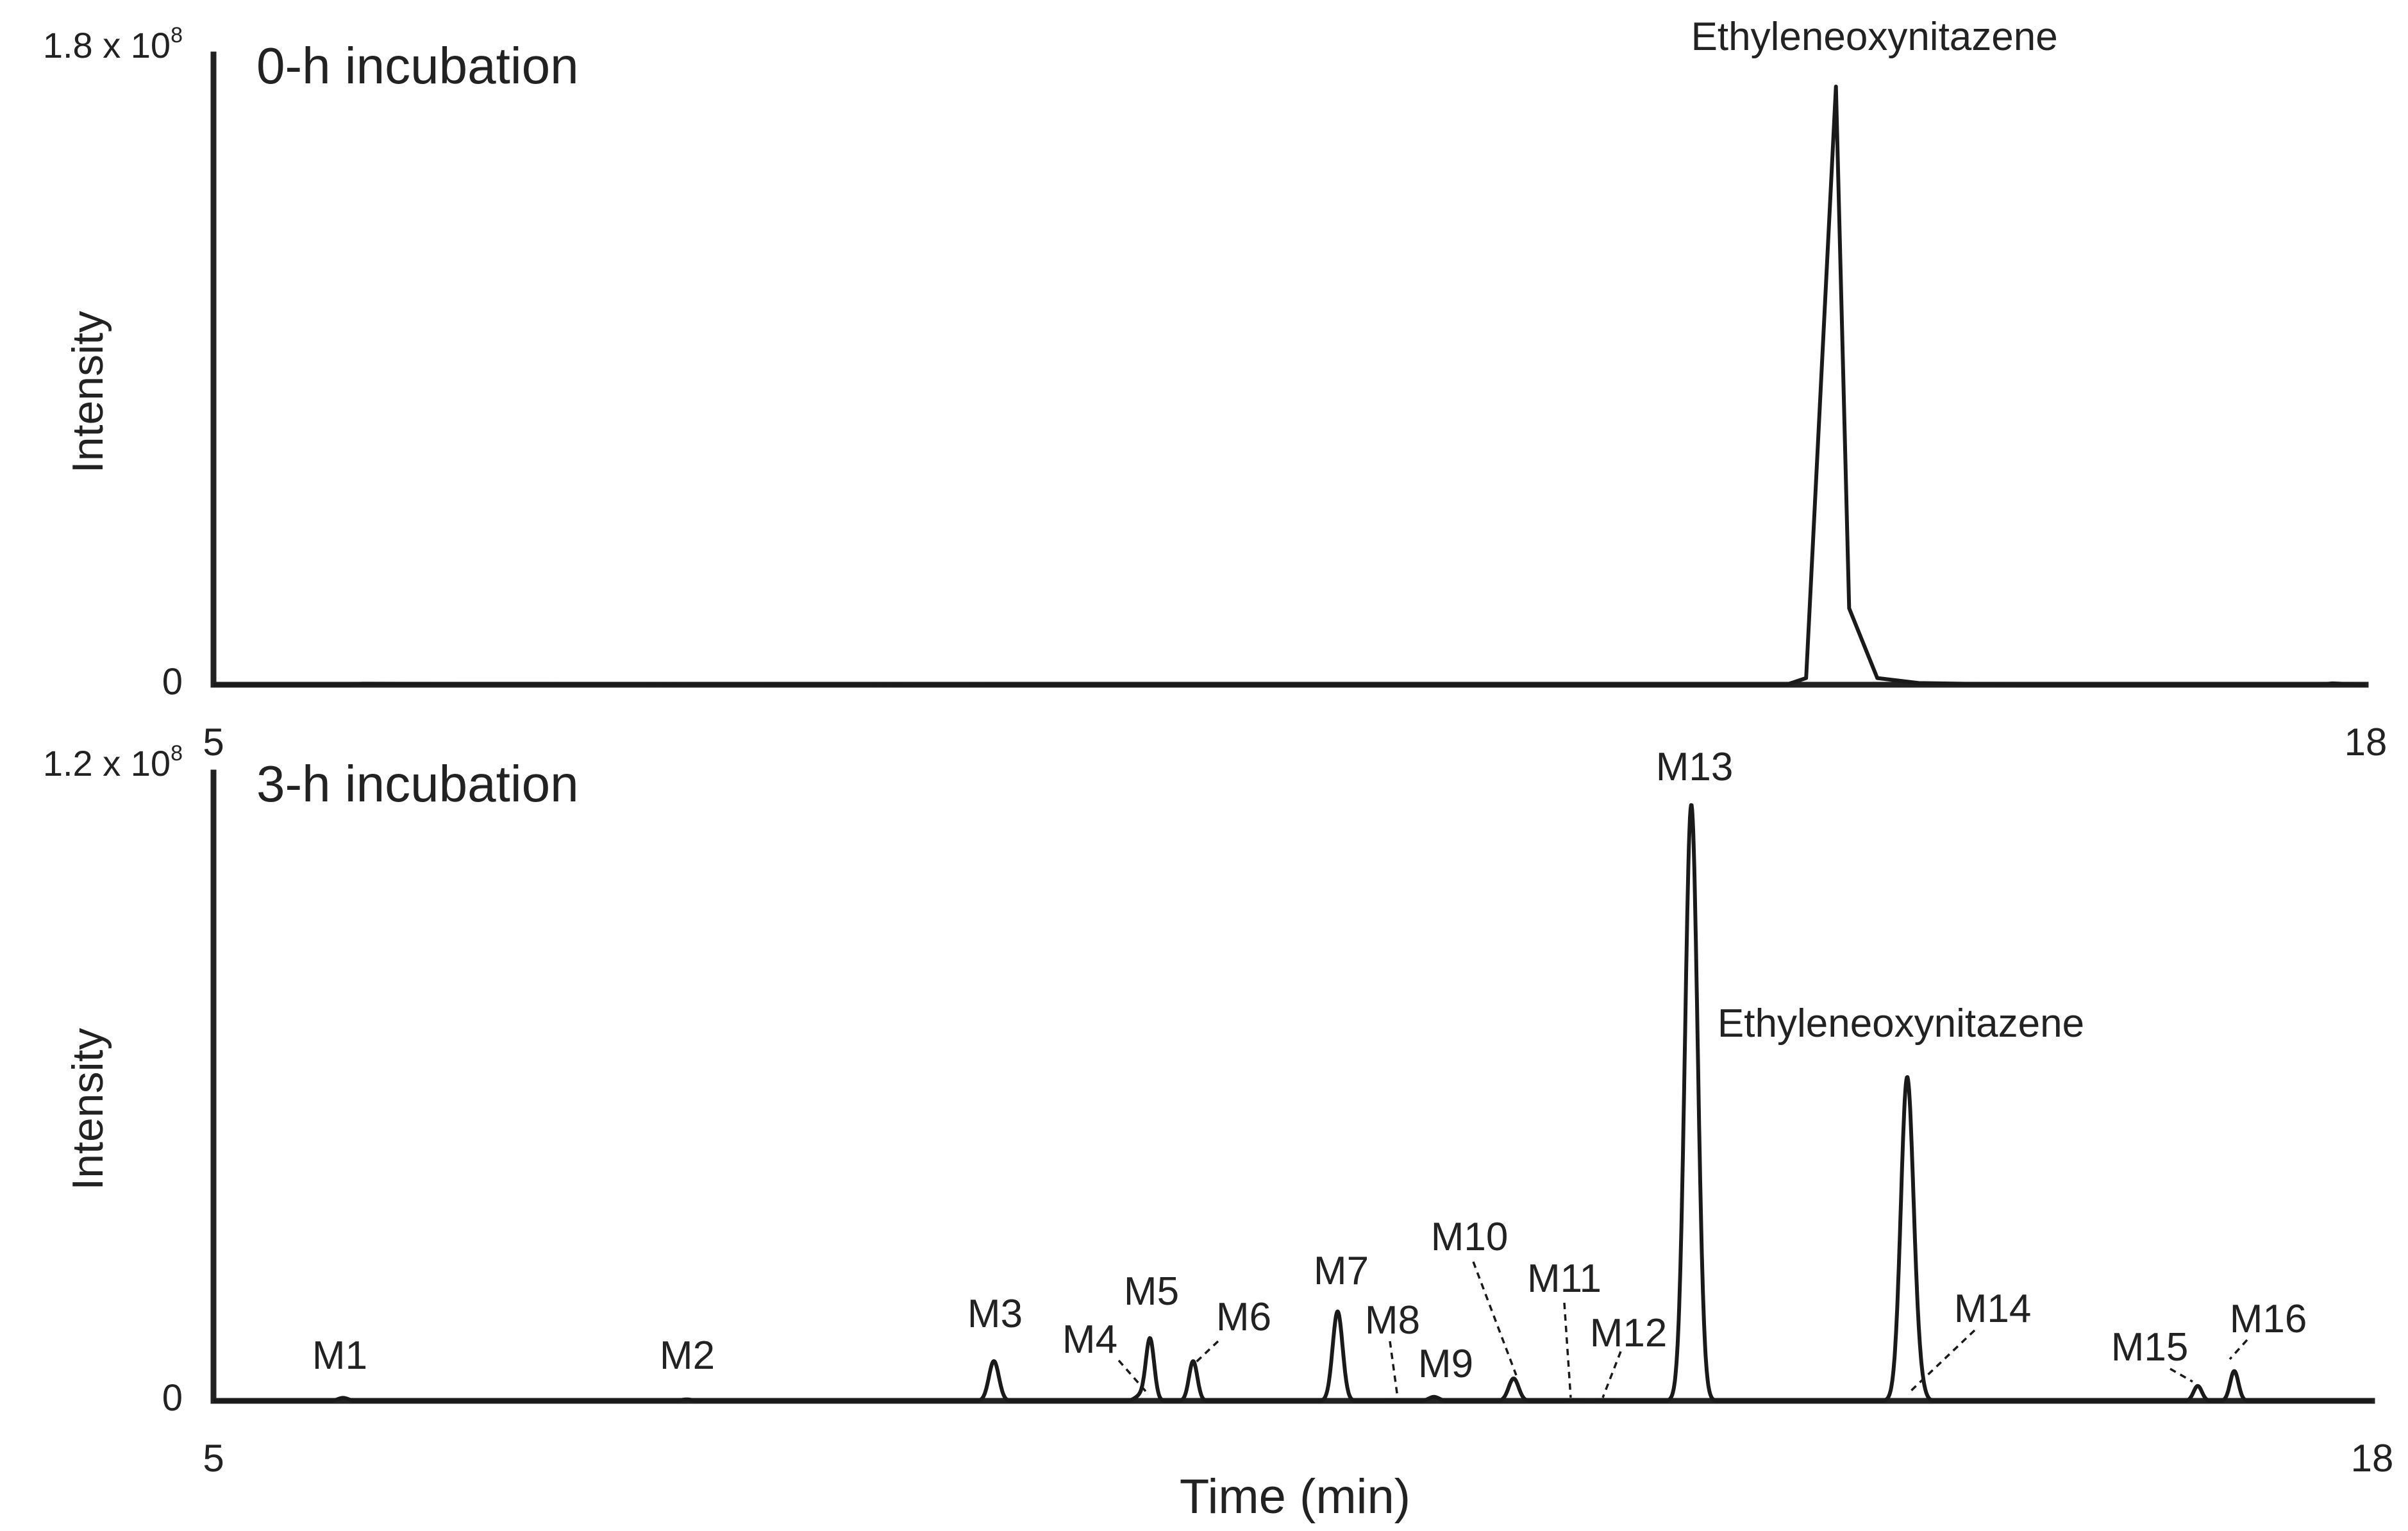  What do you see at coordinates (2150, 1347) in the screenshot?
I see `peak-label-m15: M15` at bounding box center [2150, 1347].